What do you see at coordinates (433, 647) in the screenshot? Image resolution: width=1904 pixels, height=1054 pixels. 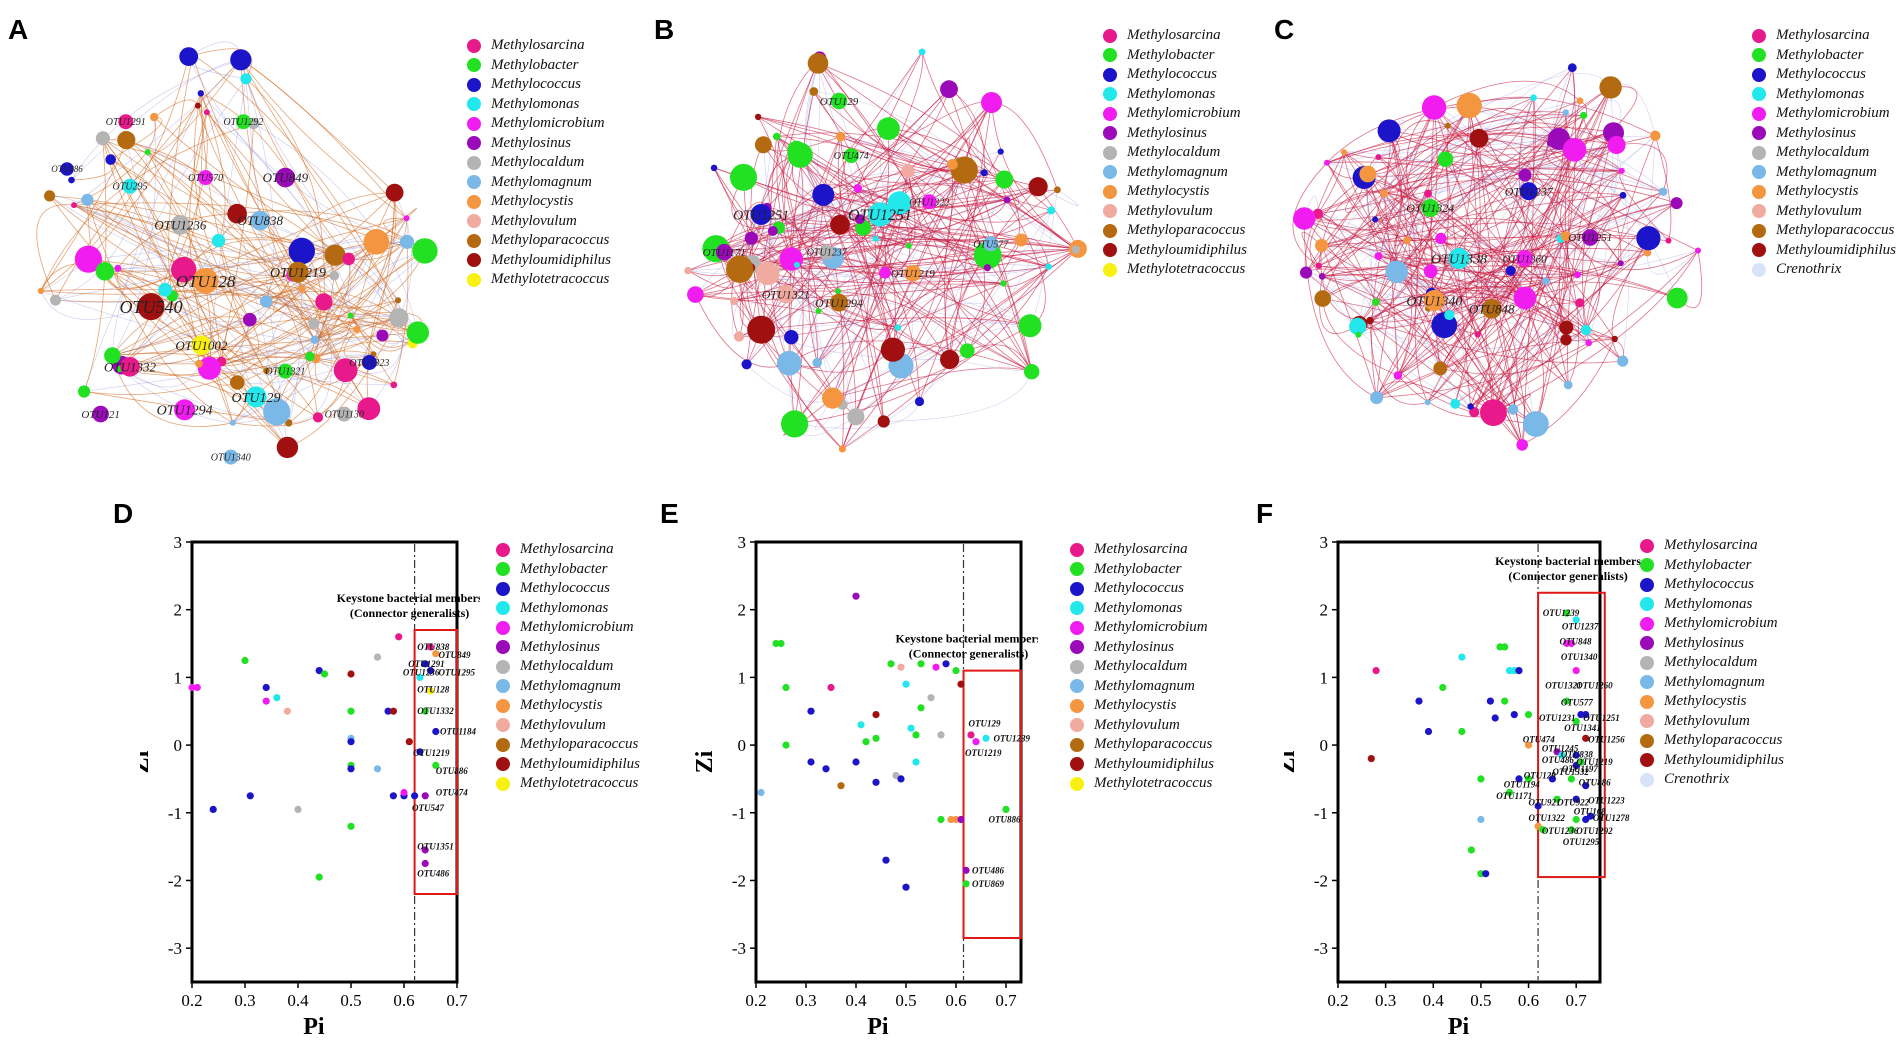 I see `scatter-point-label: OTU838` at bounding box center [433, 647].